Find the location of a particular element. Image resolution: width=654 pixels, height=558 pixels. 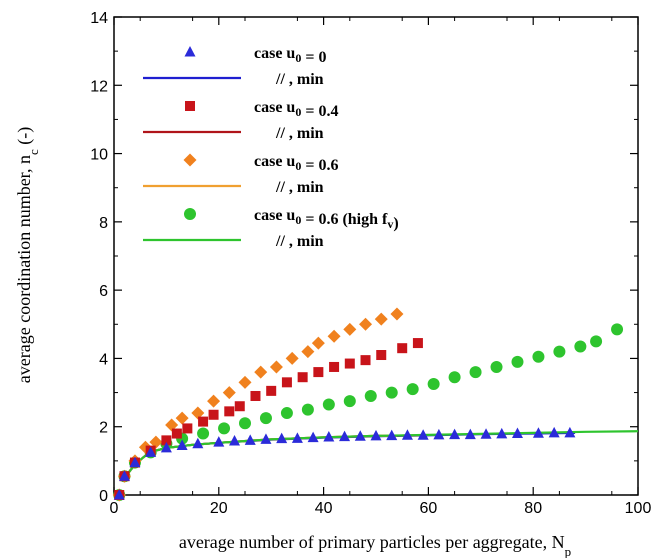

y-tick-label: 8 is located at coordinates (103, 223).